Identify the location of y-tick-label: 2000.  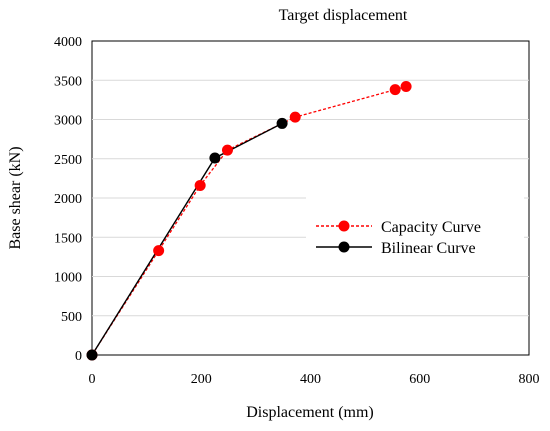
(68, 199).